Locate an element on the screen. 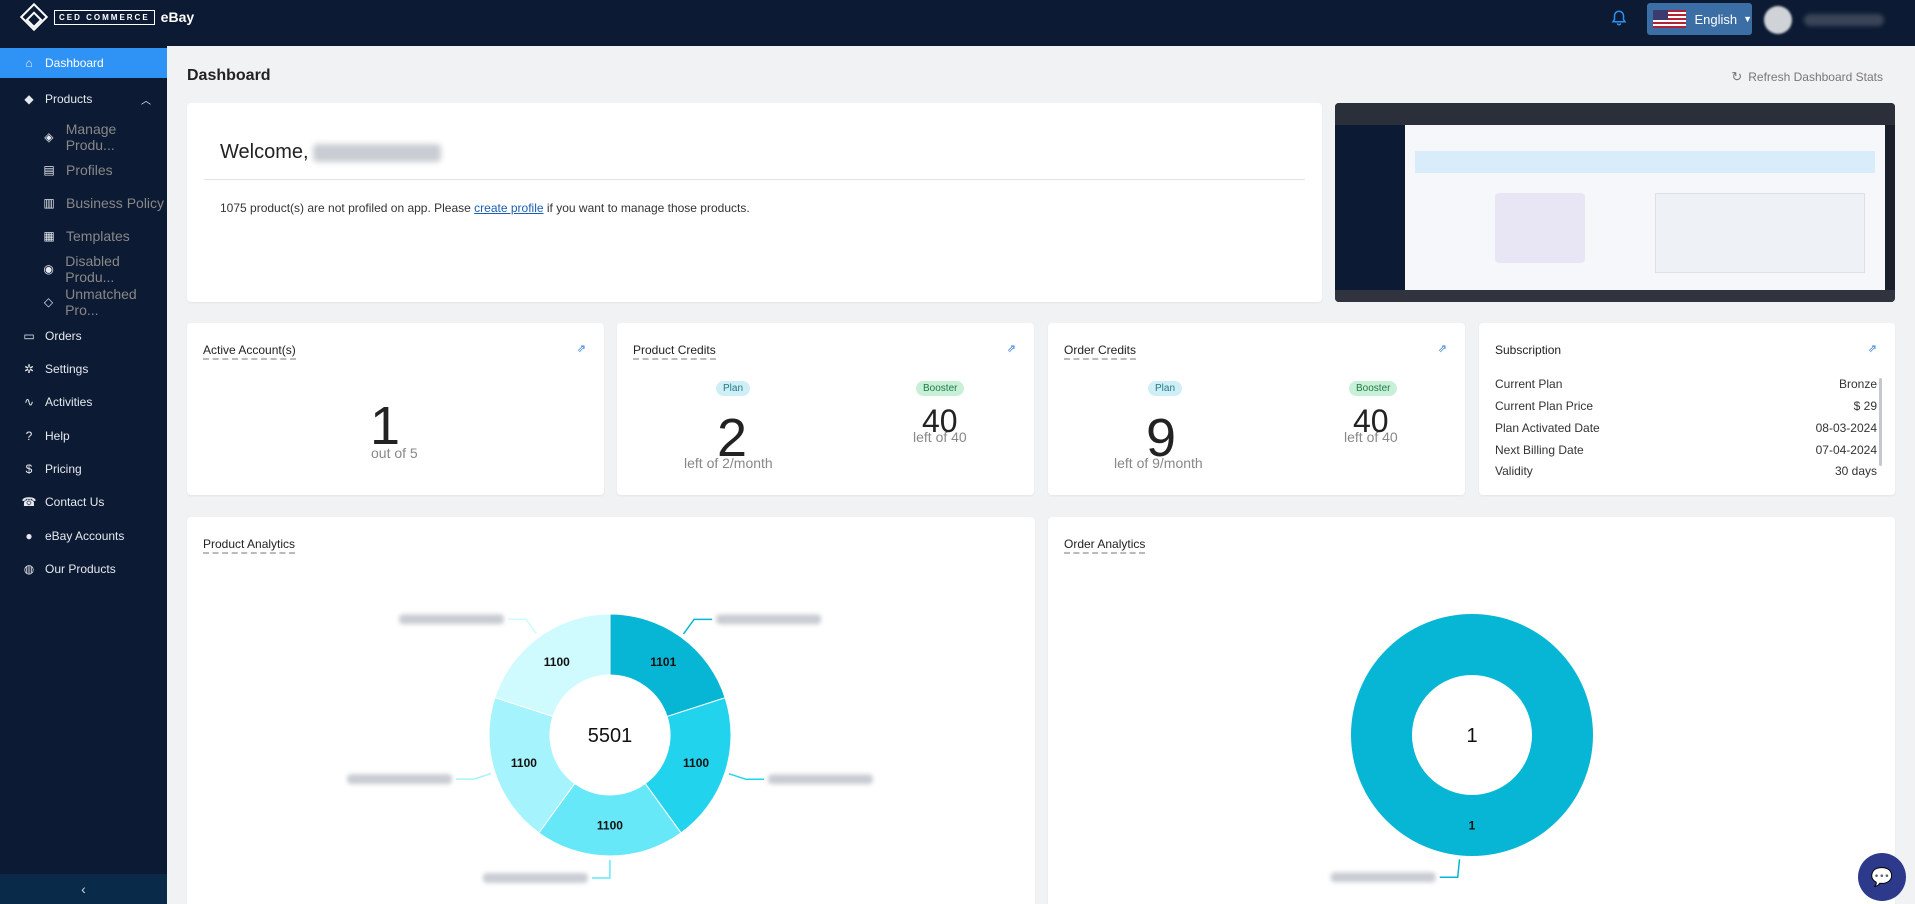 This screenshot has width=1915, height=904. thumbnail-sidebar is located at coordinates (1370, 209).